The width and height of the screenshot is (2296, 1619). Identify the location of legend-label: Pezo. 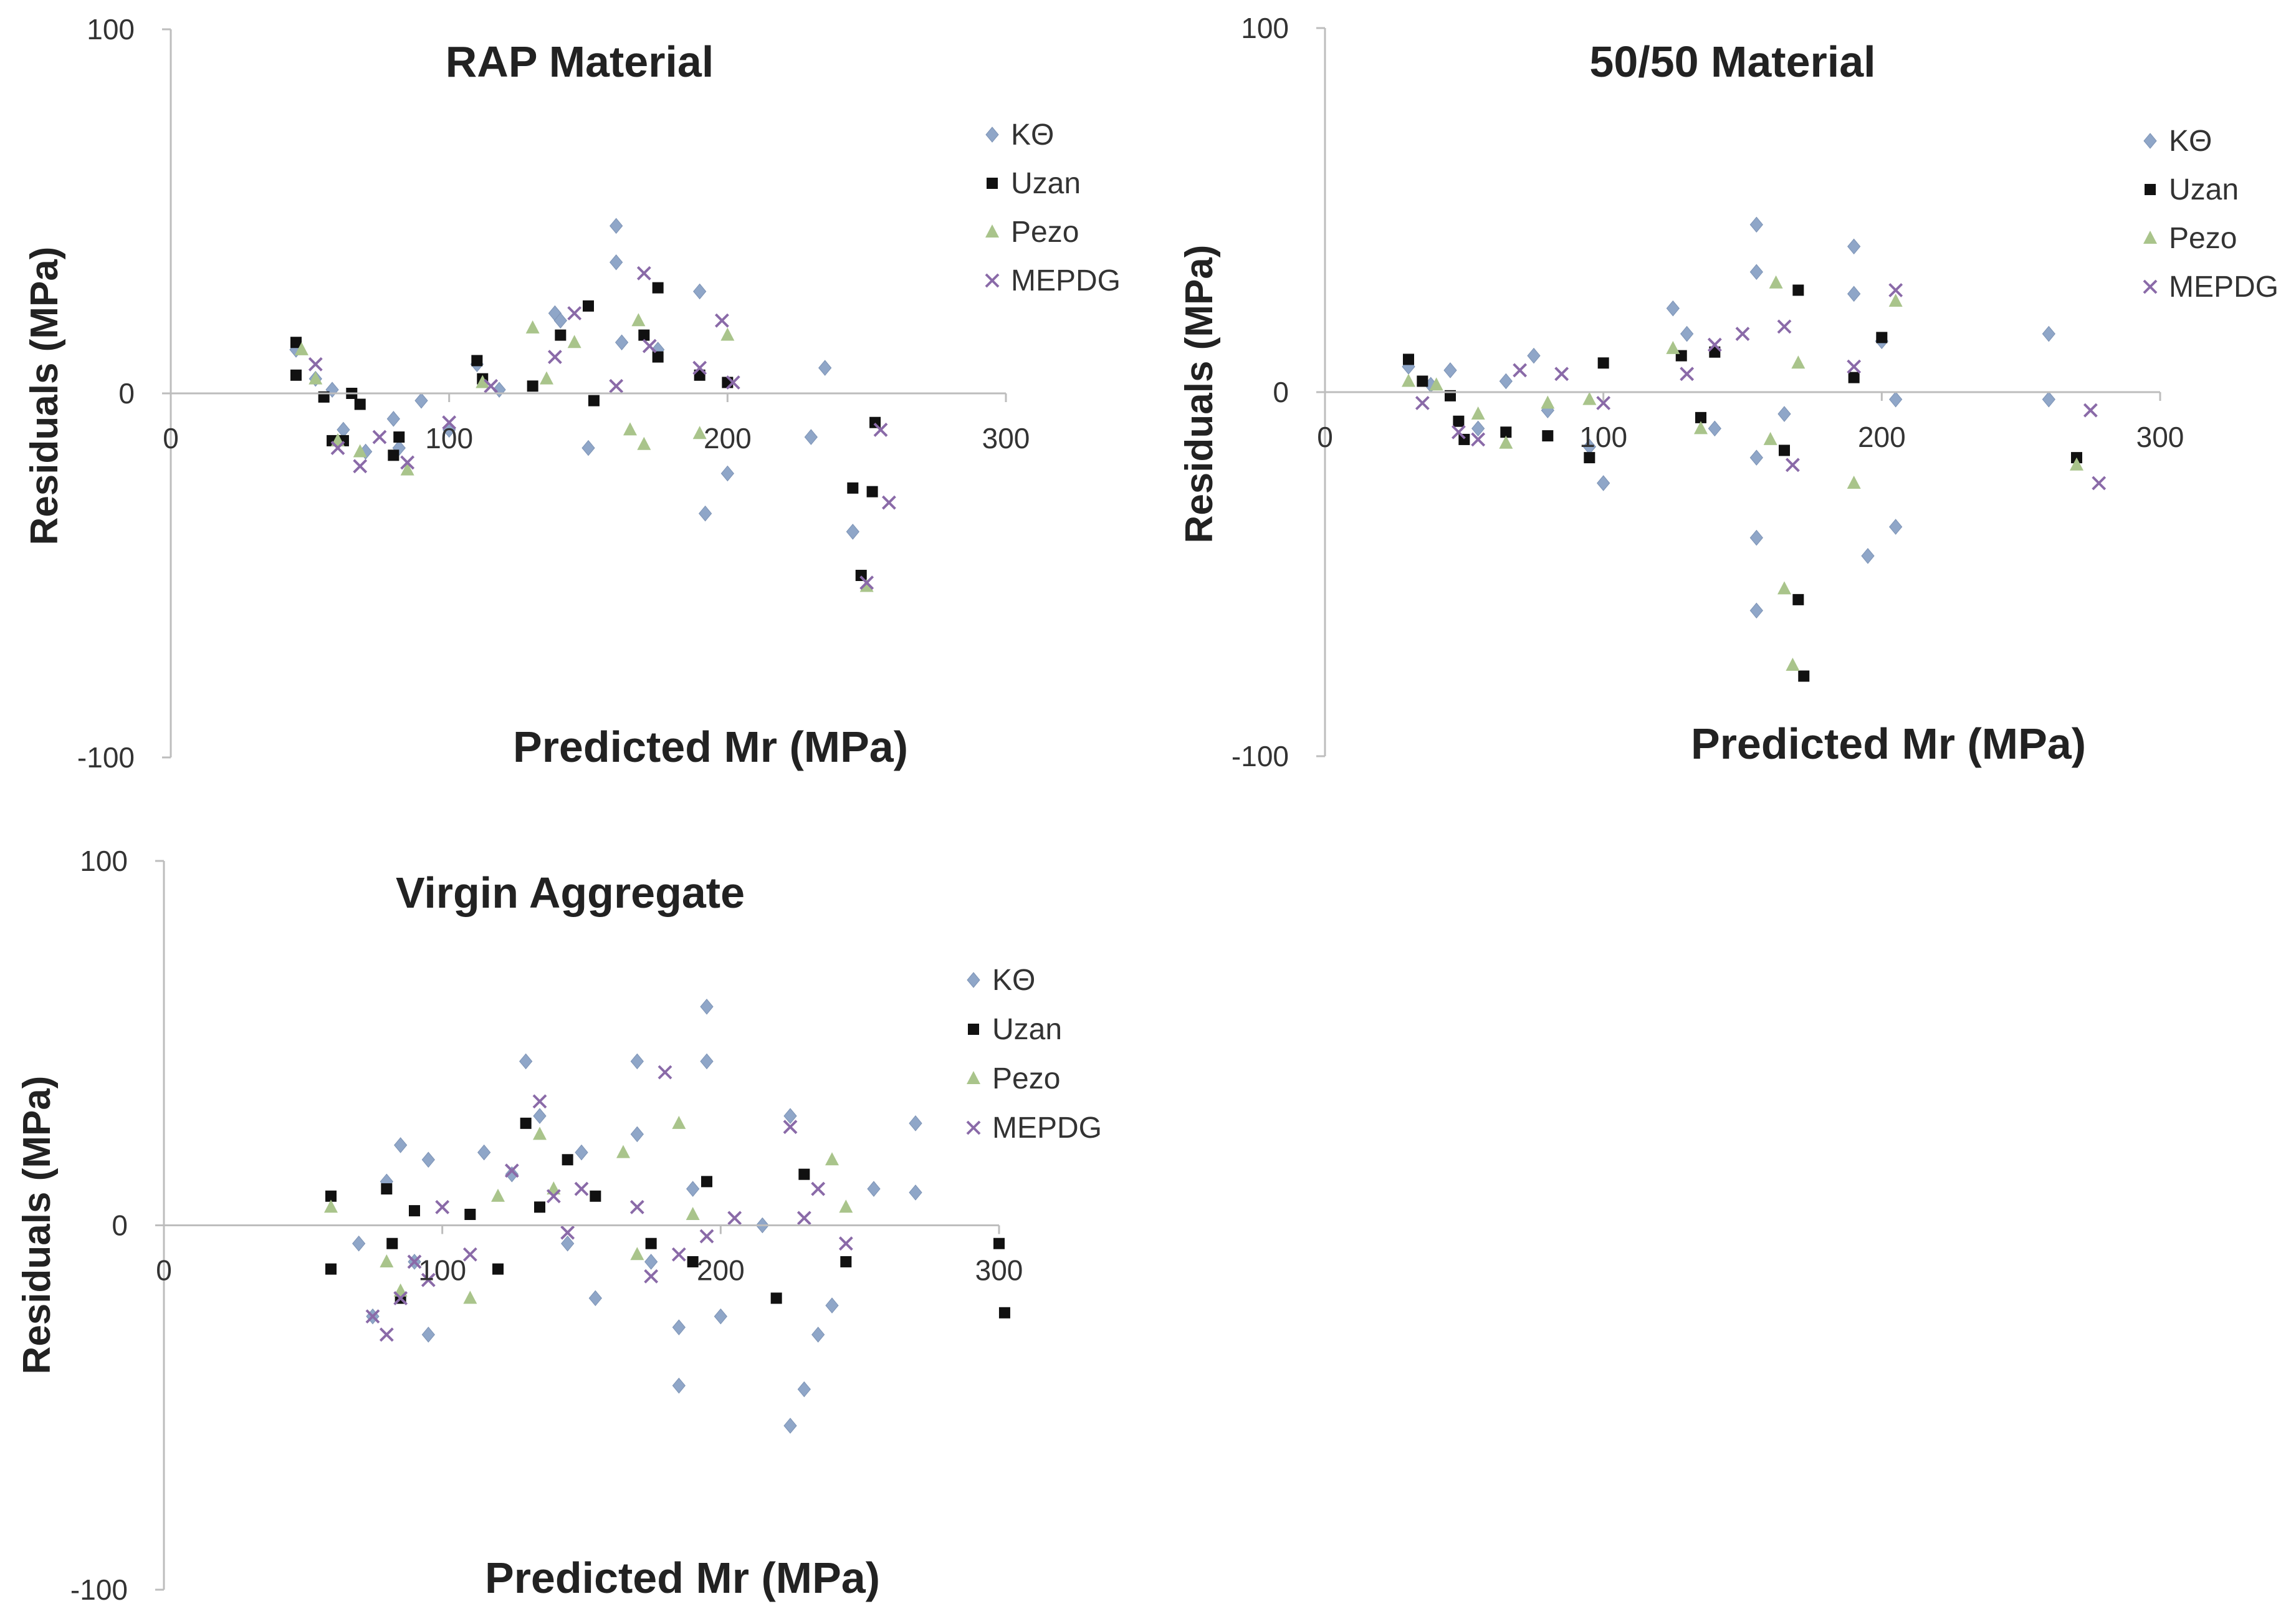
(2203, 238).